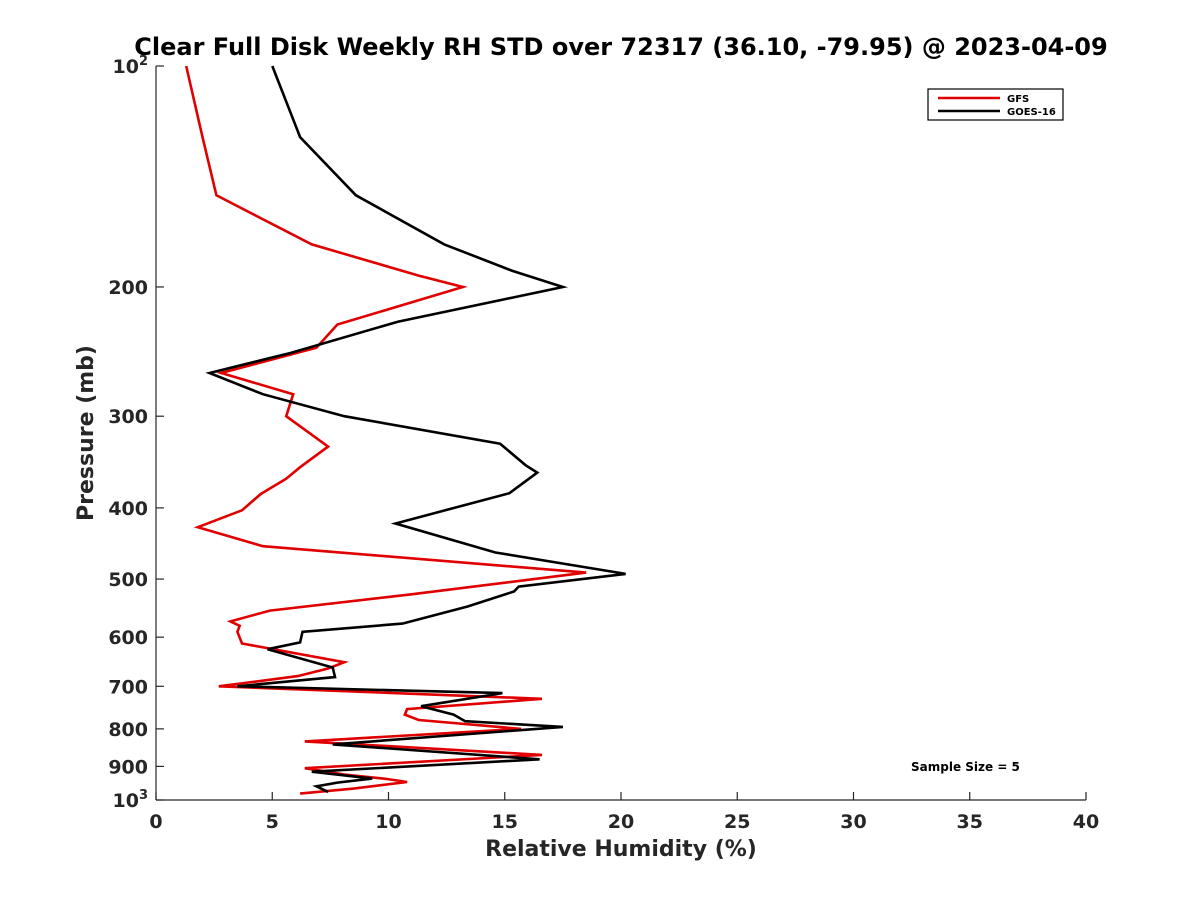 The height and width of the screenshot is (900, 1200). Describe the element at coordinates (965, 767) in the screenshot. I see `sample-size-annotation: Sample Size = 5` at that location.